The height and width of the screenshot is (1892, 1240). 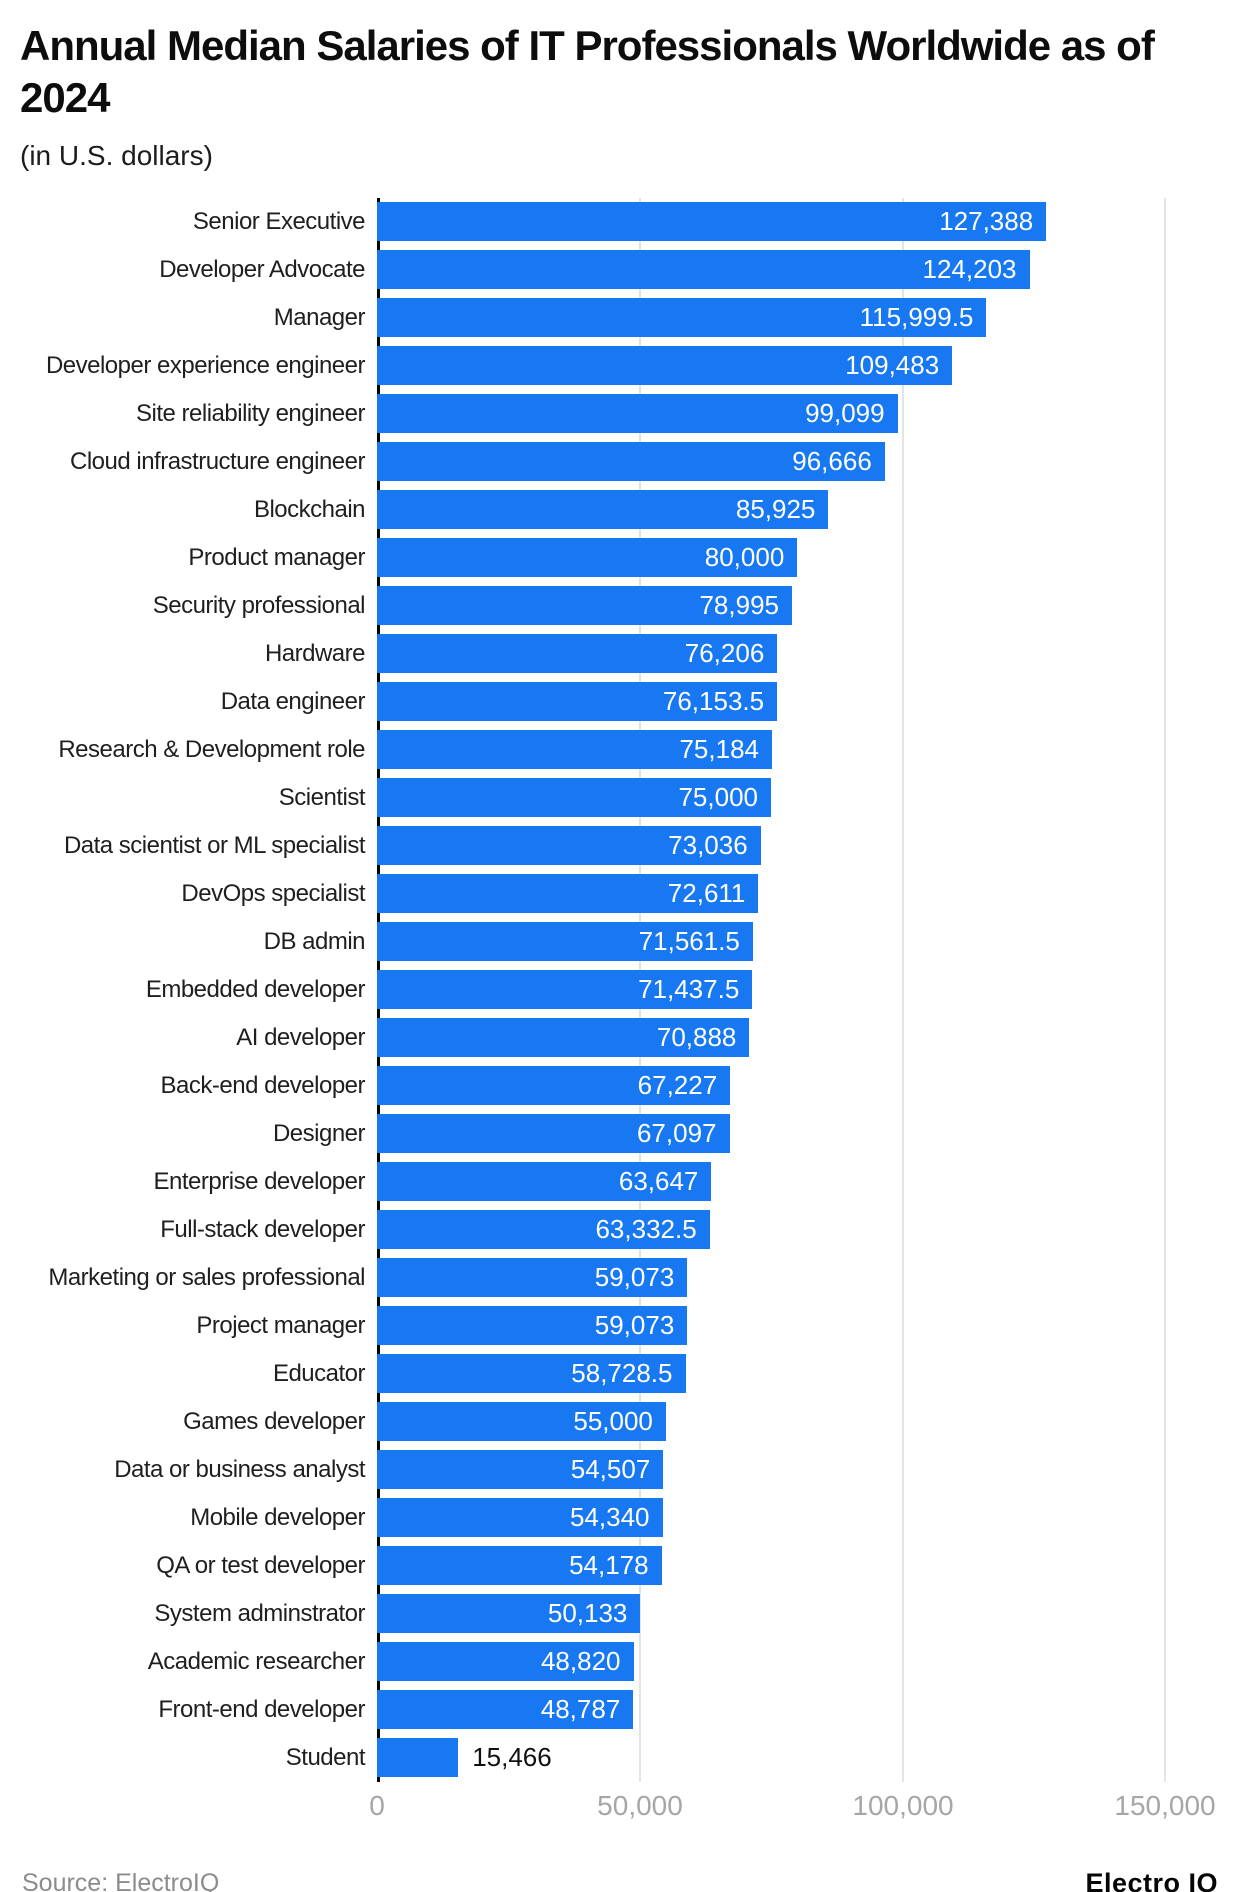 What do you see at coordinates (798, 1614) in the screenshot?
I see `bar-zone: 50,133` at bounding box center [798, 1614].